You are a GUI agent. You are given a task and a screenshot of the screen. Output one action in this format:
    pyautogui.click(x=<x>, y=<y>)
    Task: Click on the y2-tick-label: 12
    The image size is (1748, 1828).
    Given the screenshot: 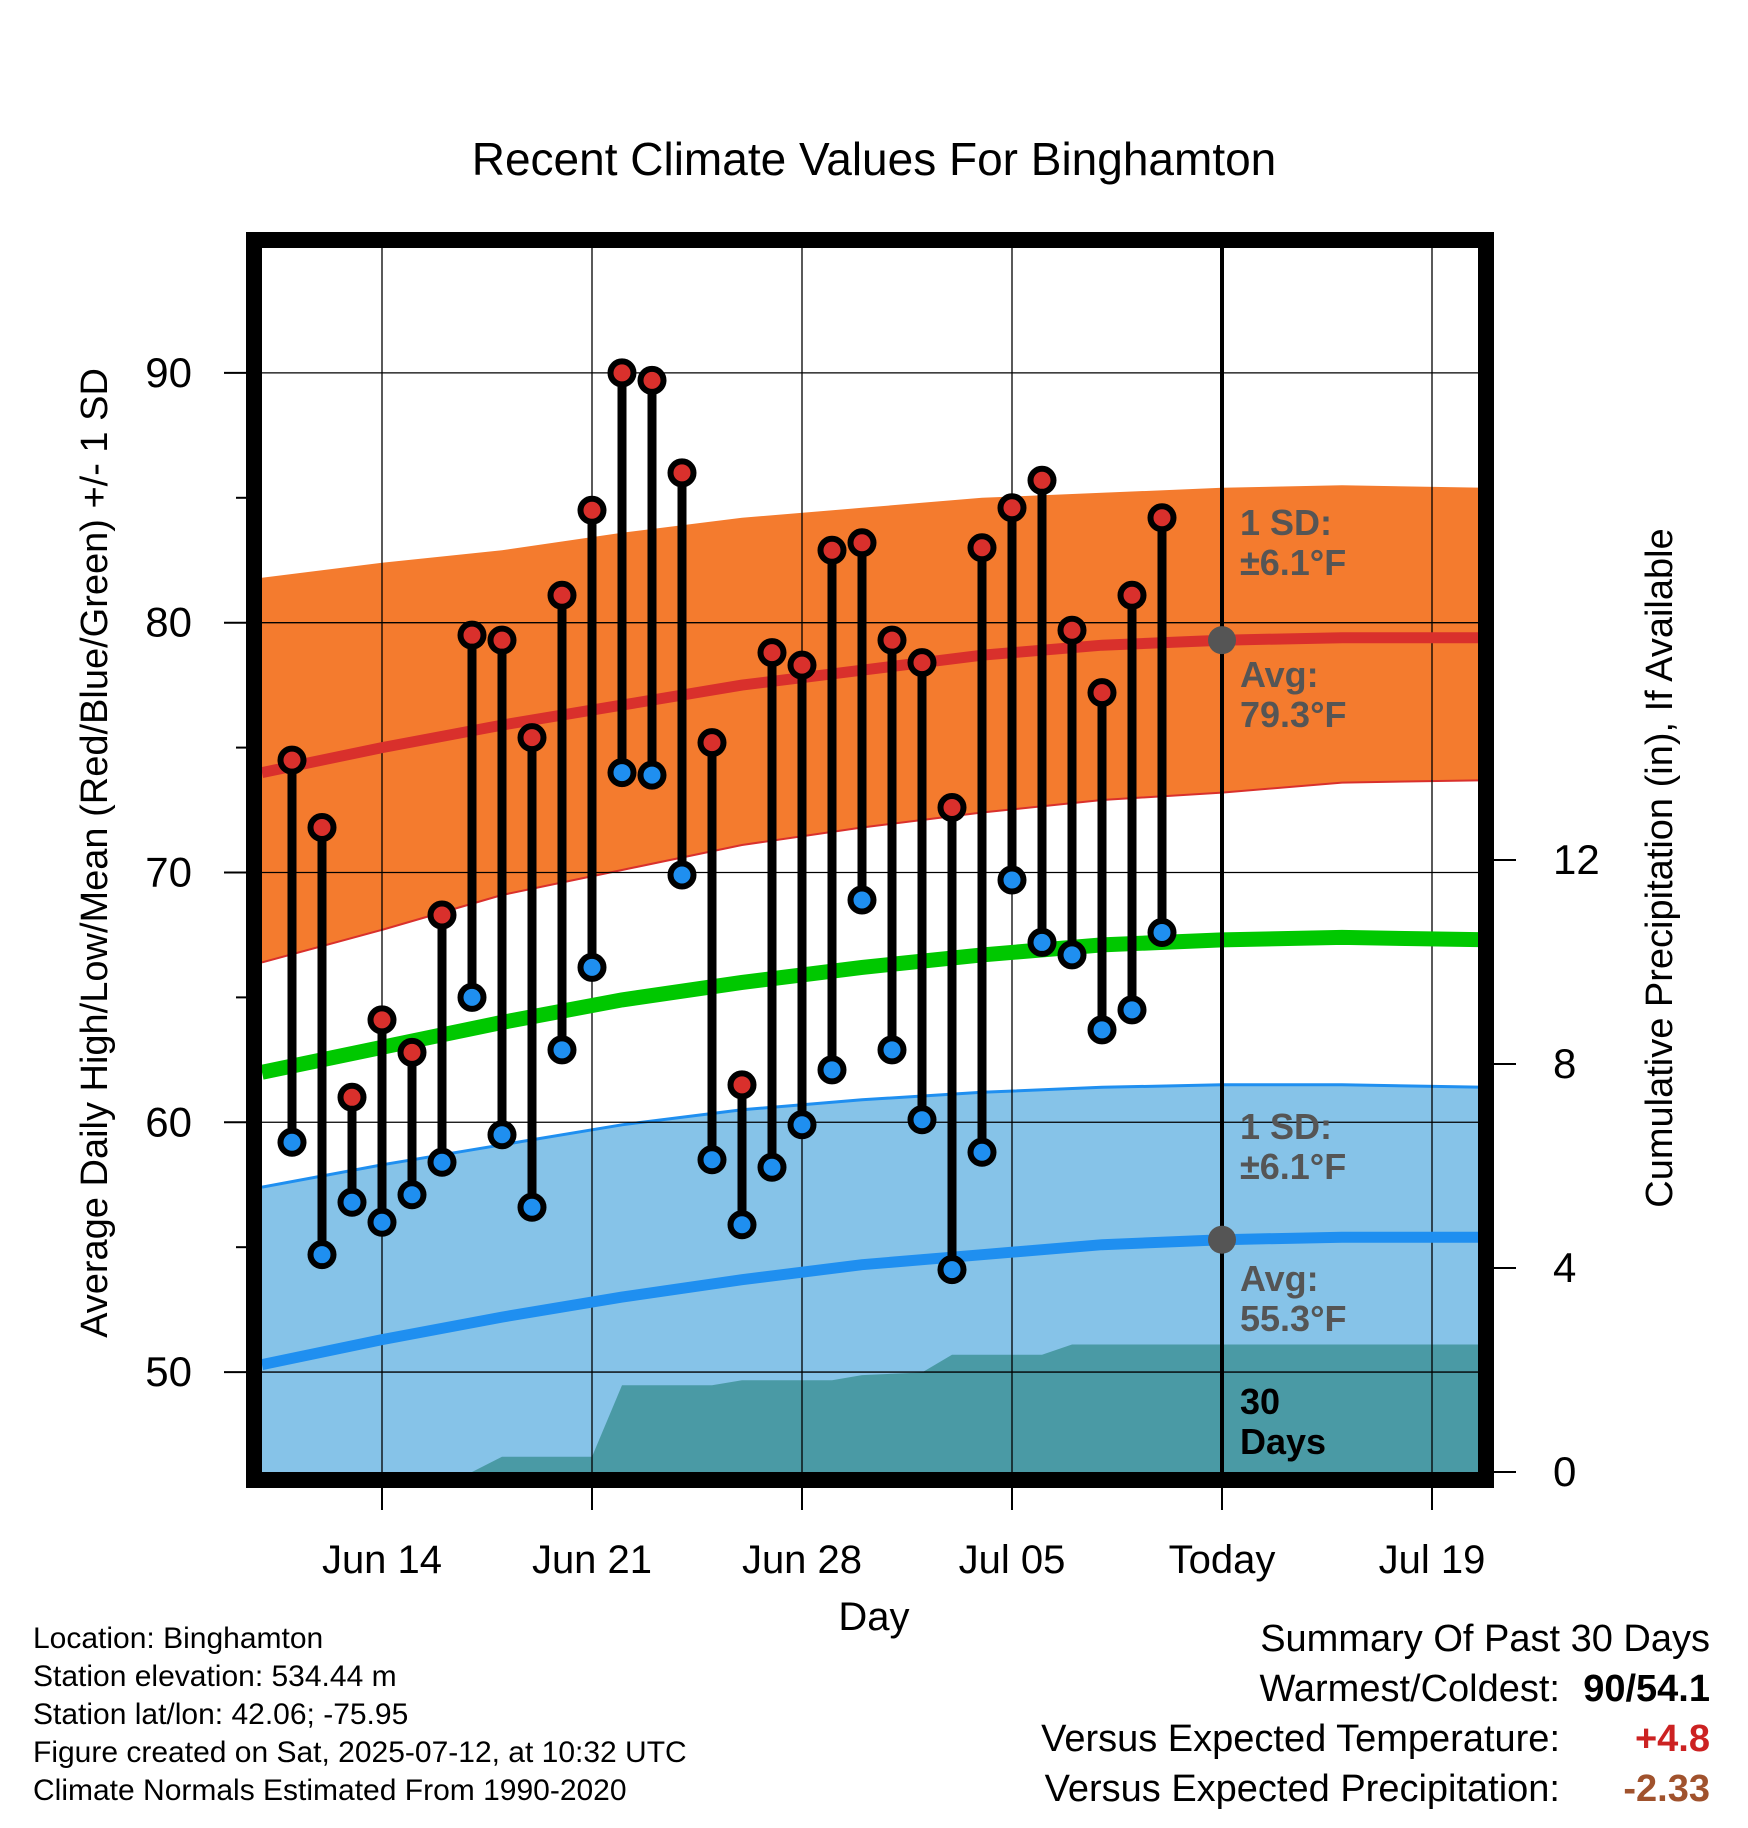 What is the action you would take?
    pyautogui.click(x=1576, y=859)
    